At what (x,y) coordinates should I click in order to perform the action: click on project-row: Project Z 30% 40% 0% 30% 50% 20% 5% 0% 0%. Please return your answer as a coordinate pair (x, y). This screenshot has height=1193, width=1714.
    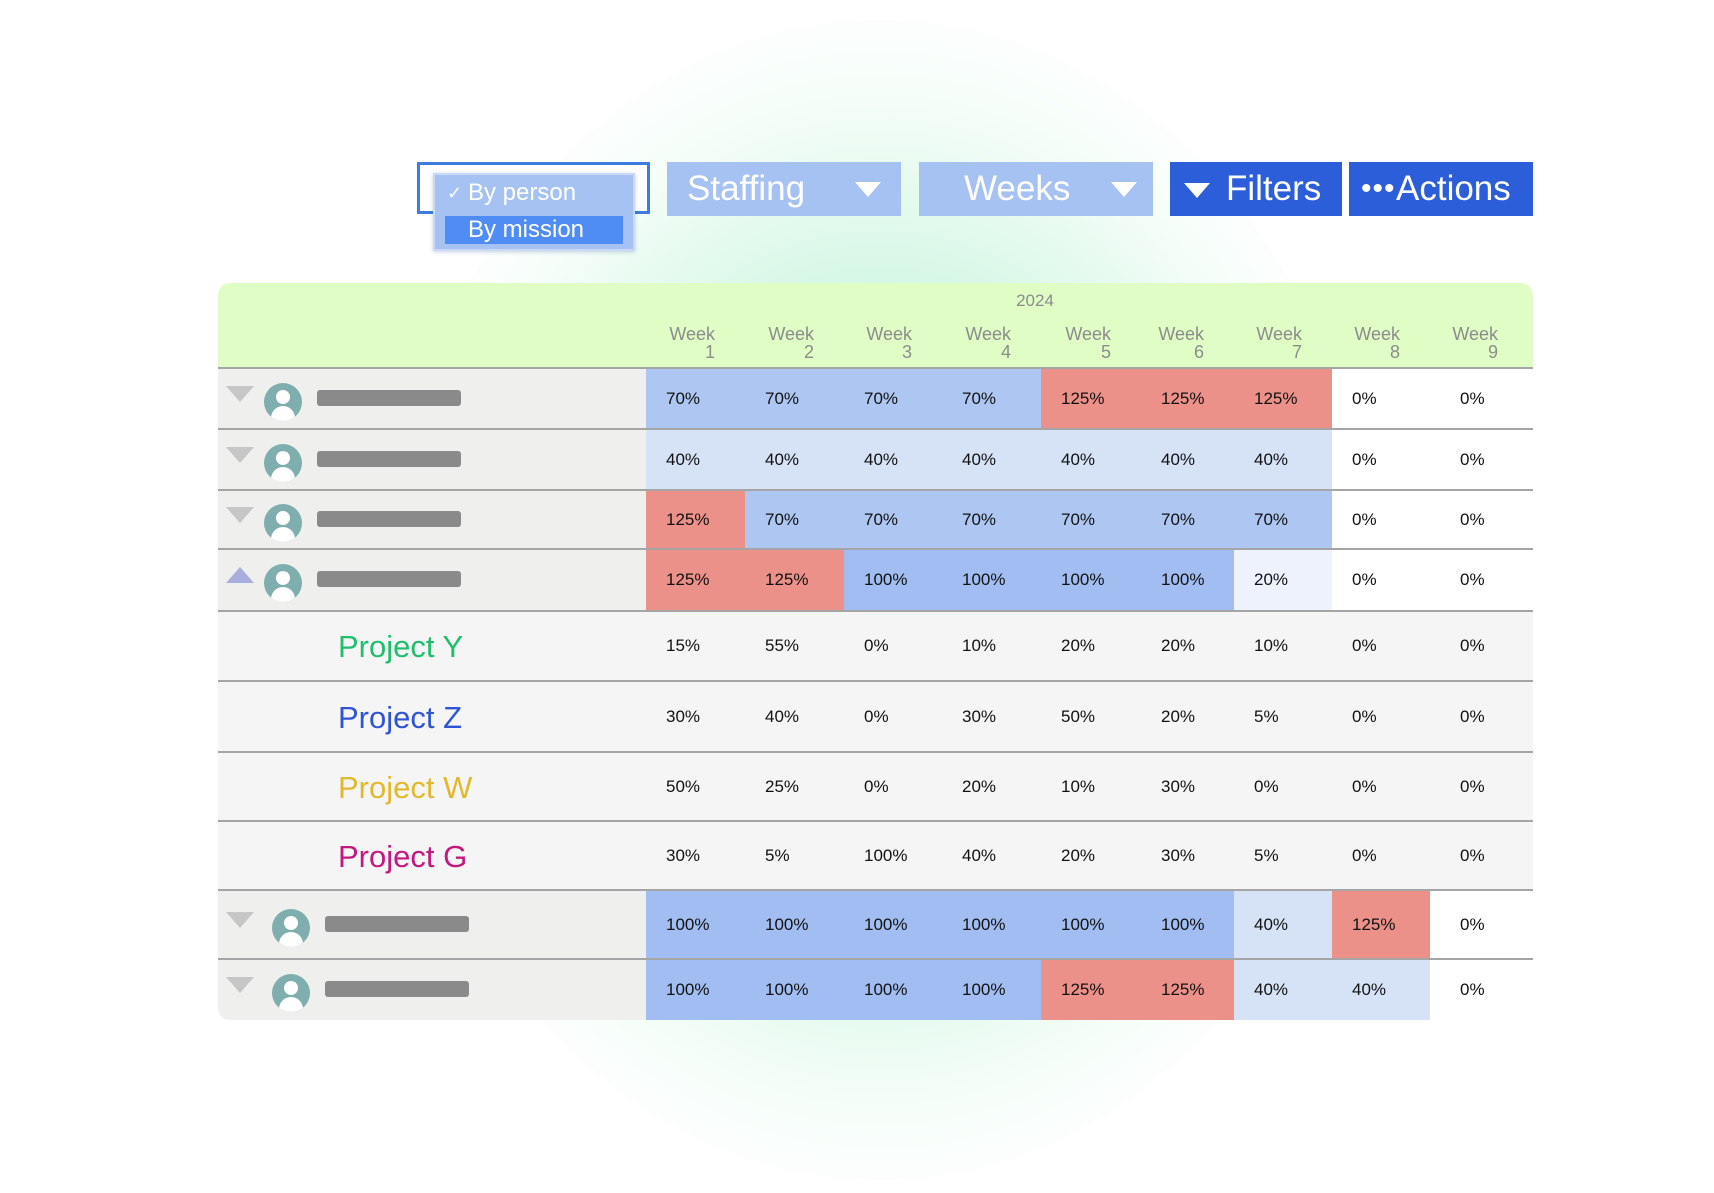
    Looking at the image, I should click on (875, 717).